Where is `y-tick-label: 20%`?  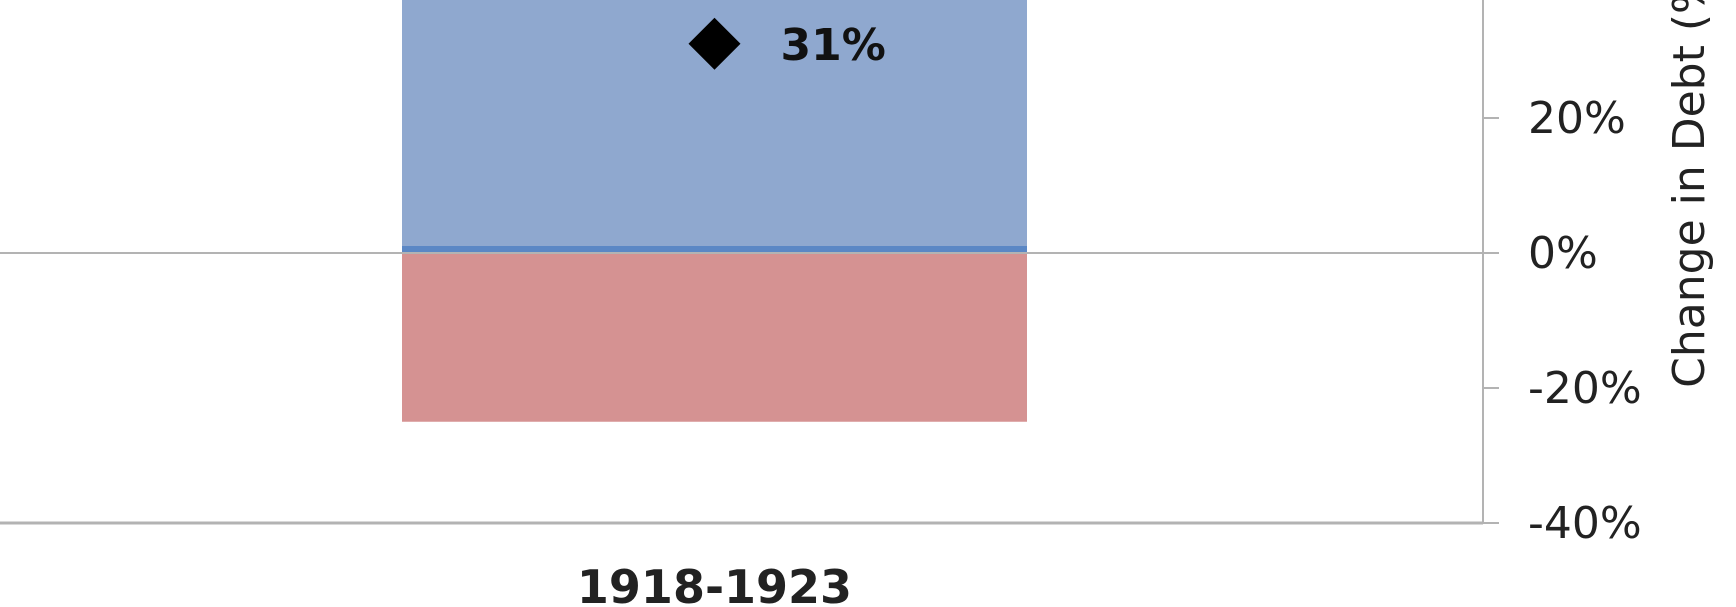 y-tick-label: 20% is located at coordinates (1577, 118).